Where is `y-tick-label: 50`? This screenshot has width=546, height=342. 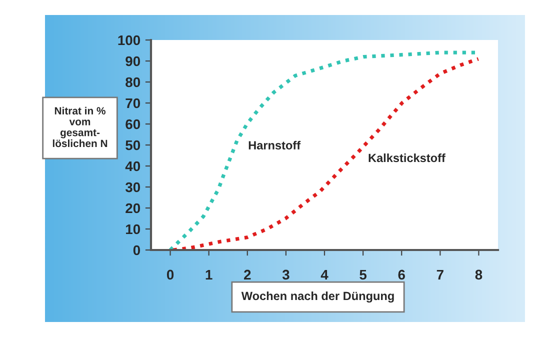
y-tick-label: 50 is located at coordinates (133, 145).